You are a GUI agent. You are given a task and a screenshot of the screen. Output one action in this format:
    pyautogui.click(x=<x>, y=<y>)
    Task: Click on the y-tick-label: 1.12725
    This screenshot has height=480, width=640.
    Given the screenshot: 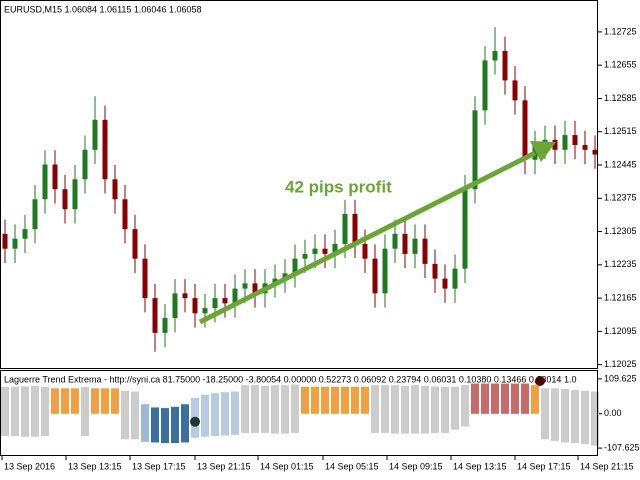 What is the action you would take?
    pyautogui.click(x=620, y=31)
    